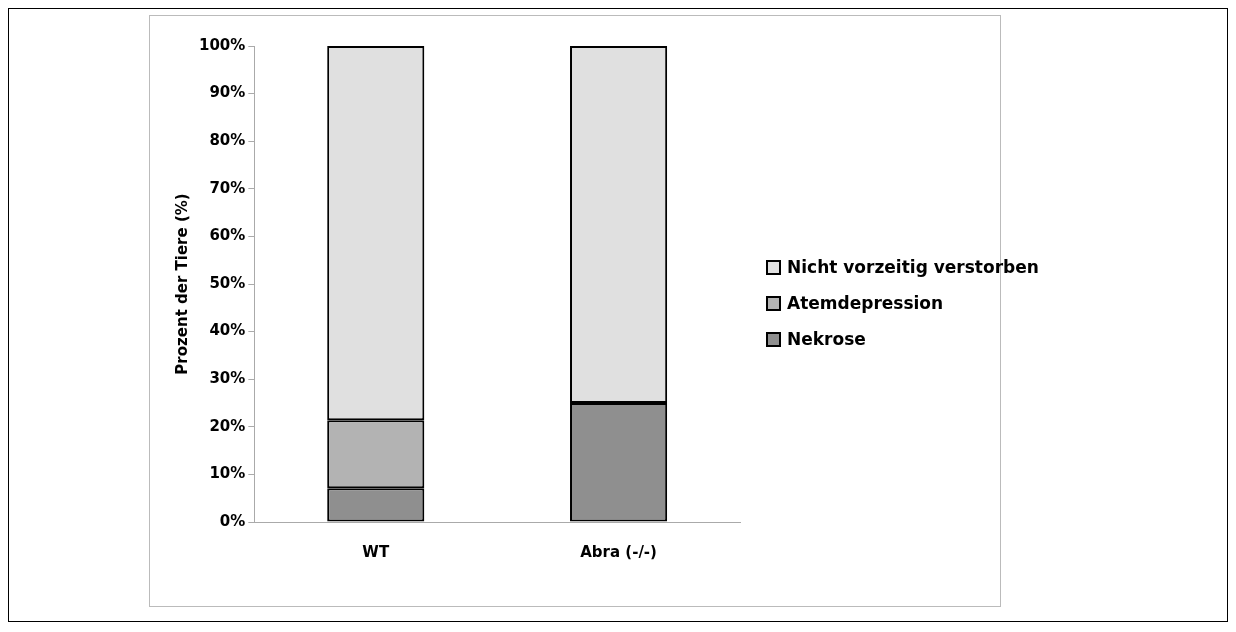  I want to click on x-tick-label: WT, so click(376, 551).